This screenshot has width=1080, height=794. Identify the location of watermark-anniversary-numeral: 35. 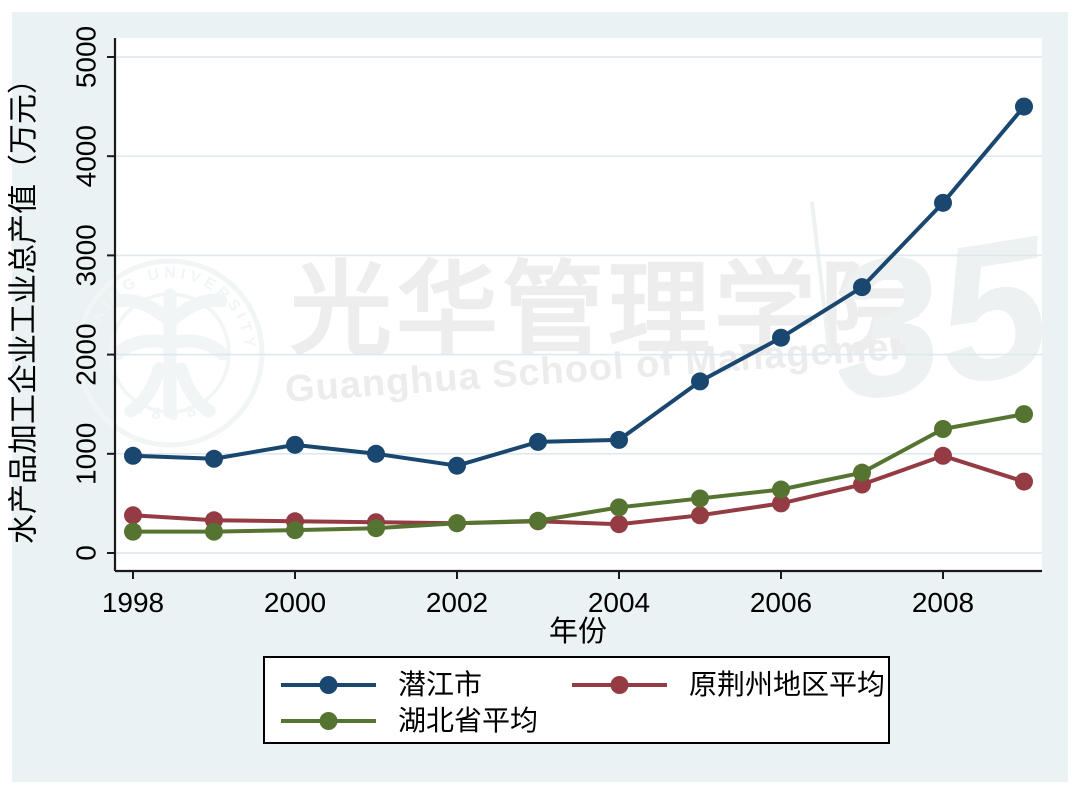
(939, 319).